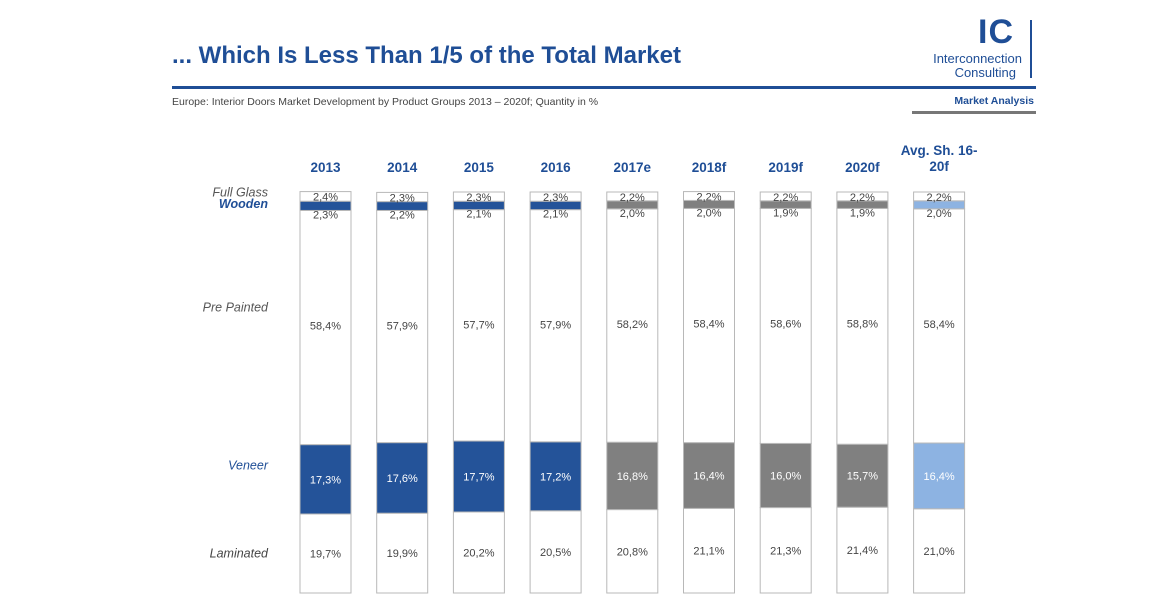  I want to click on category-label: 2014, so click(402, 167).